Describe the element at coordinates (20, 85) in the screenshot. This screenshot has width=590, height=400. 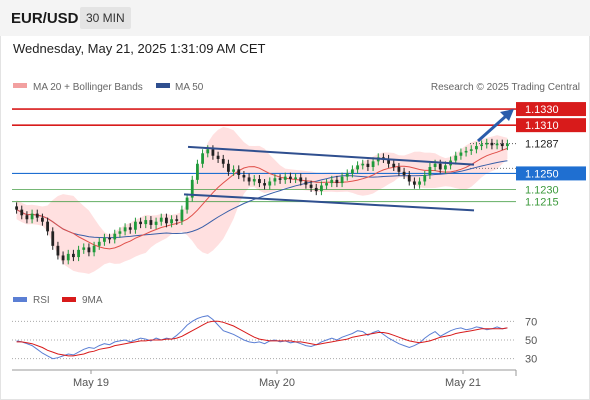
I see `ma20-legend-swatch` at that location.